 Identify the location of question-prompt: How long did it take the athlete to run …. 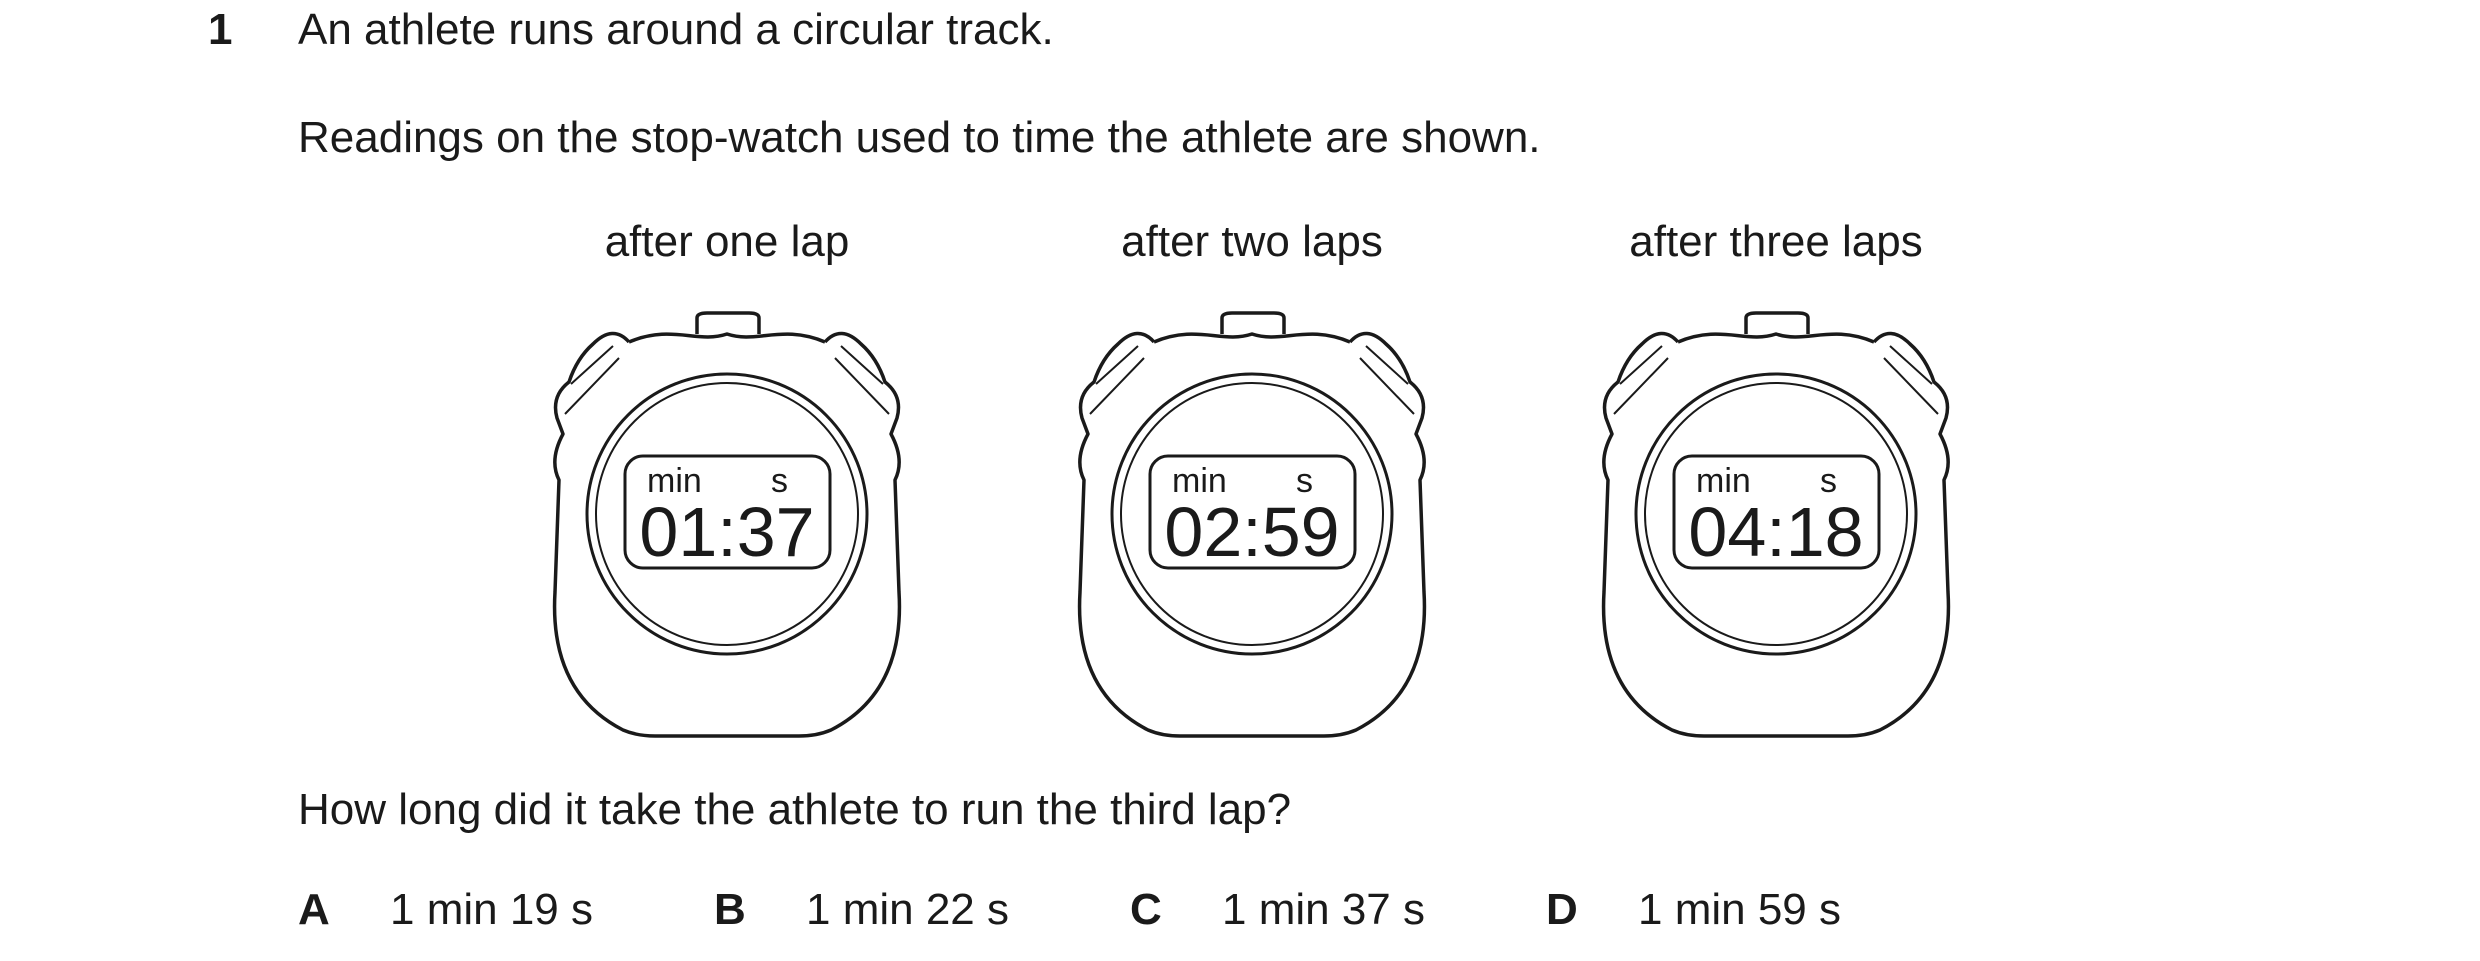
(795, 809).